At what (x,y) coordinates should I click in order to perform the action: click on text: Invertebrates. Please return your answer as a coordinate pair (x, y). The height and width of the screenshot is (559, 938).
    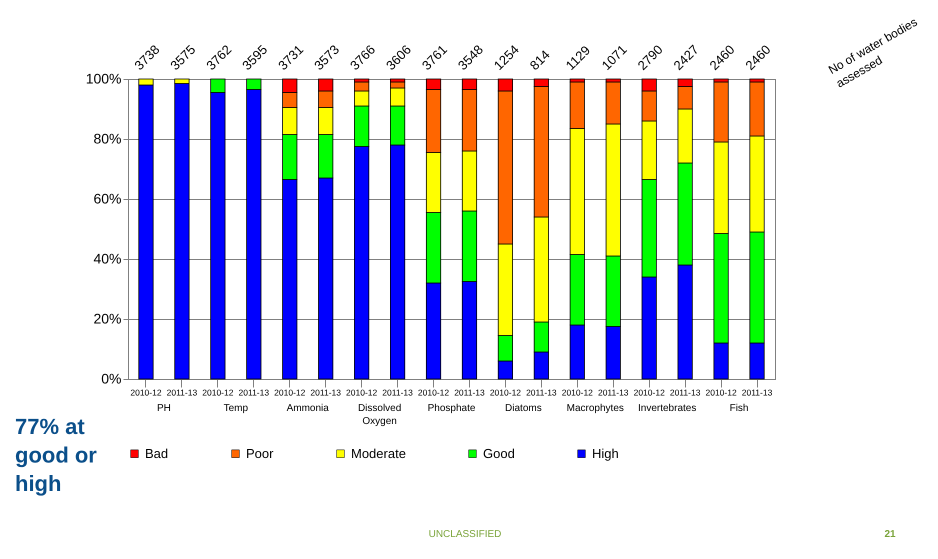
    Looking at the image, I should click on (667, 408).